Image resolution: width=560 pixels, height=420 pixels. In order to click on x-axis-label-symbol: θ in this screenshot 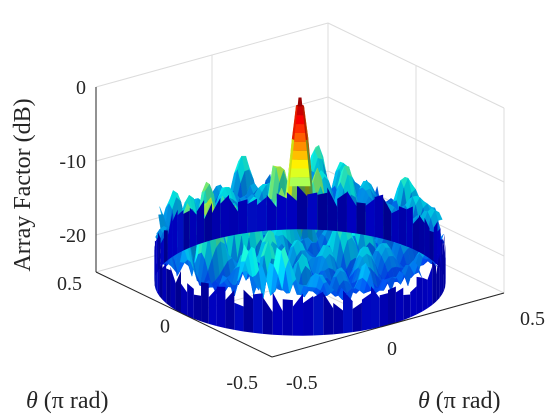, I will do `click(32, 401)`.